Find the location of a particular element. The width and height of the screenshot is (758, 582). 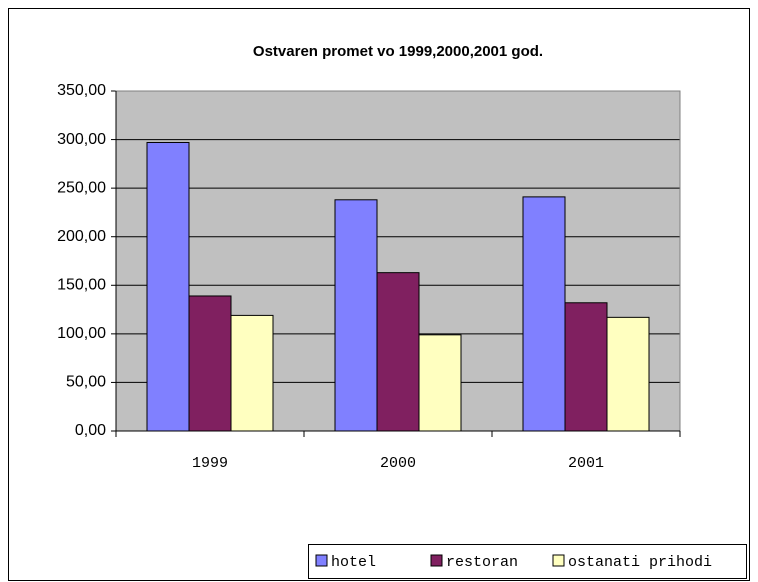

chart-title: Ostvaren promet vo 1999,2000,2001 god. is located at coordinates (398, 51).